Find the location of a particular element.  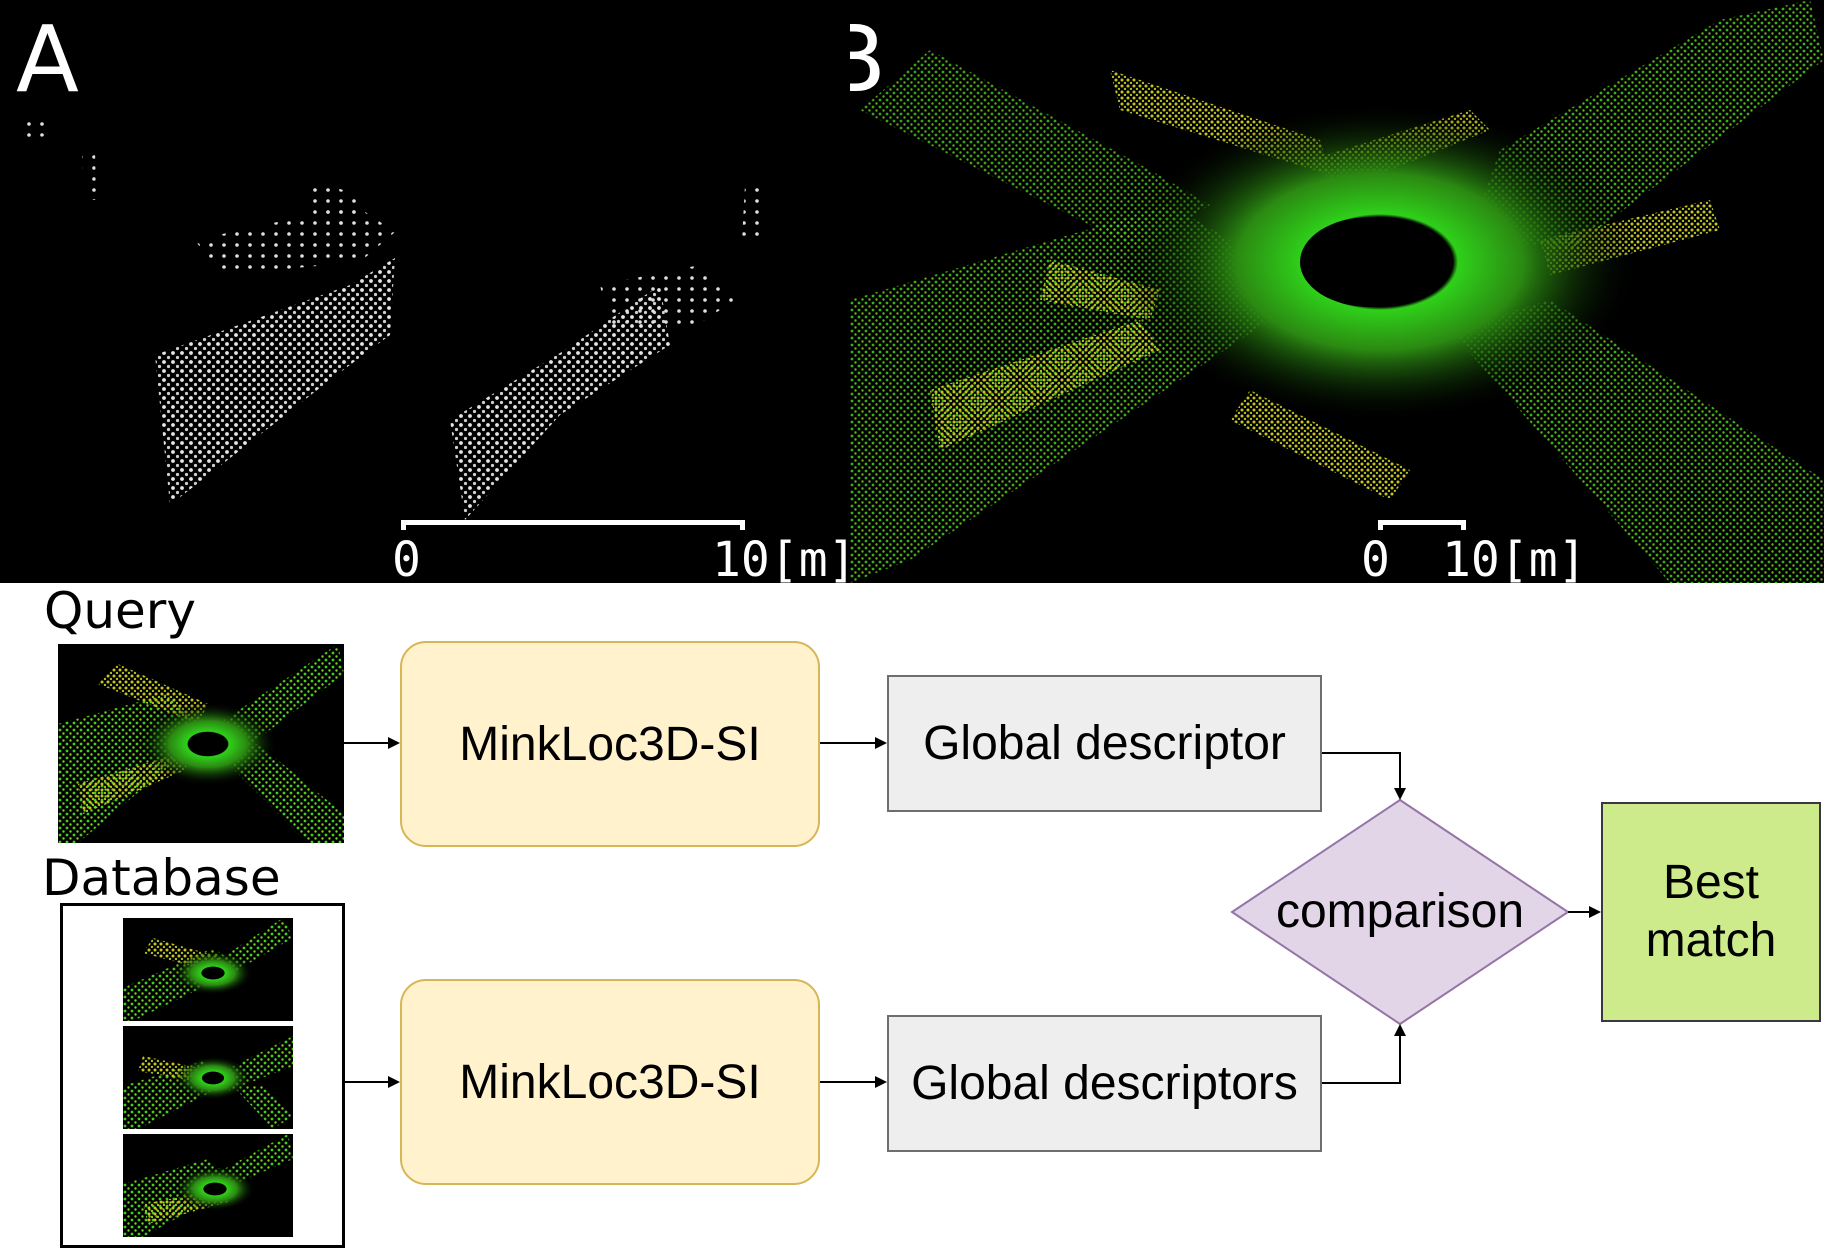

query-thumbnail is located at coordinates (201, 743).